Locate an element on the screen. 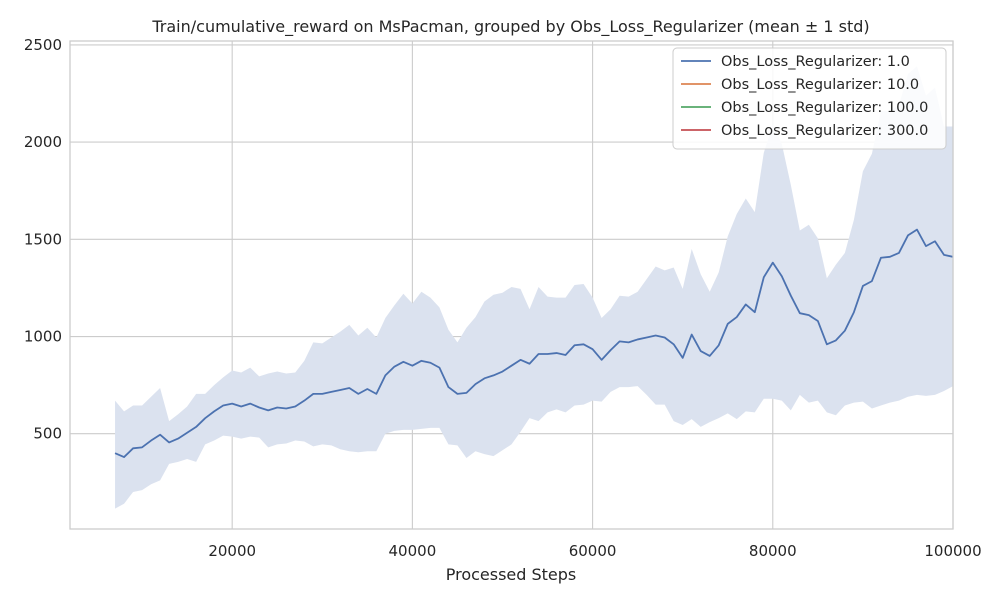 The image size is (1000, 600). x-tick-label: 20000 is located at coordinates (232, 551).